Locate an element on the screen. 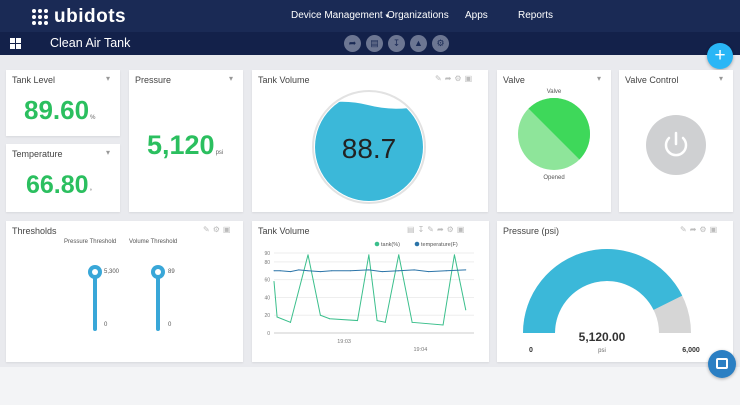  pressure-gauge-value: 5,120.00 is located at coordinates (602, 337).